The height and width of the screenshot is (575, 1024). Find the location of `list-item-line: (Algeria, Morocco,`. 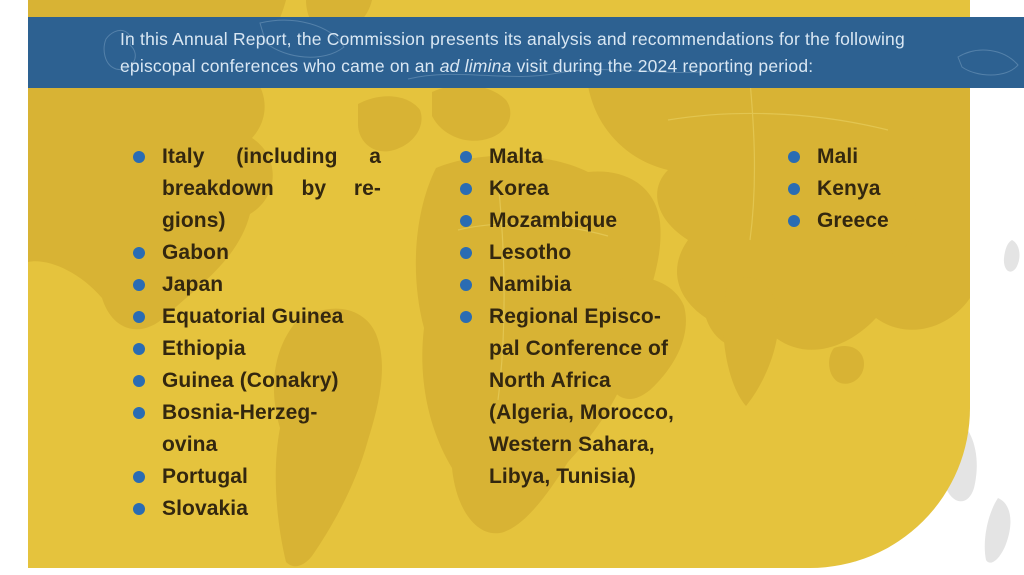

list-item-line: (Algeria, Morocco, is located at coordinates (581, 412).